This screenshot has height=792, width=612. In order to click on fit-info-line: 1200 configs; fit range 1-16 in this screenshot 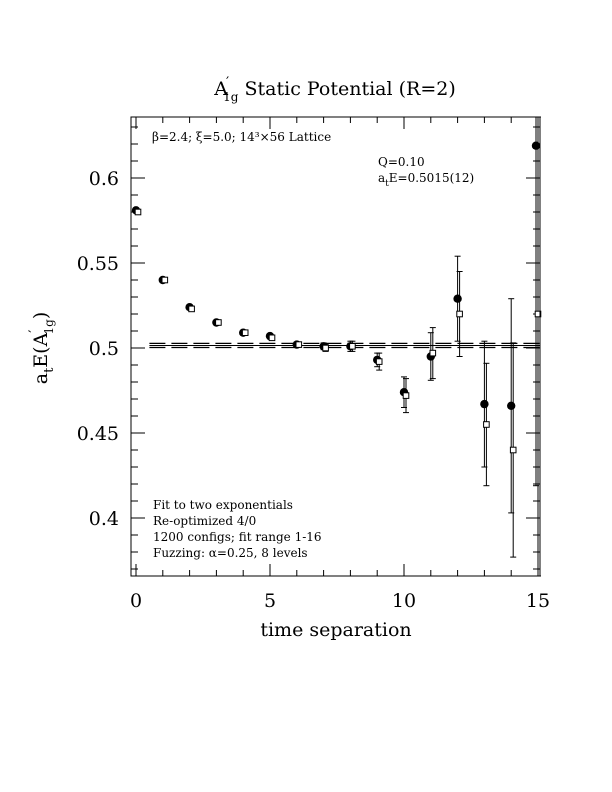, I will do `click(237, 537)`.